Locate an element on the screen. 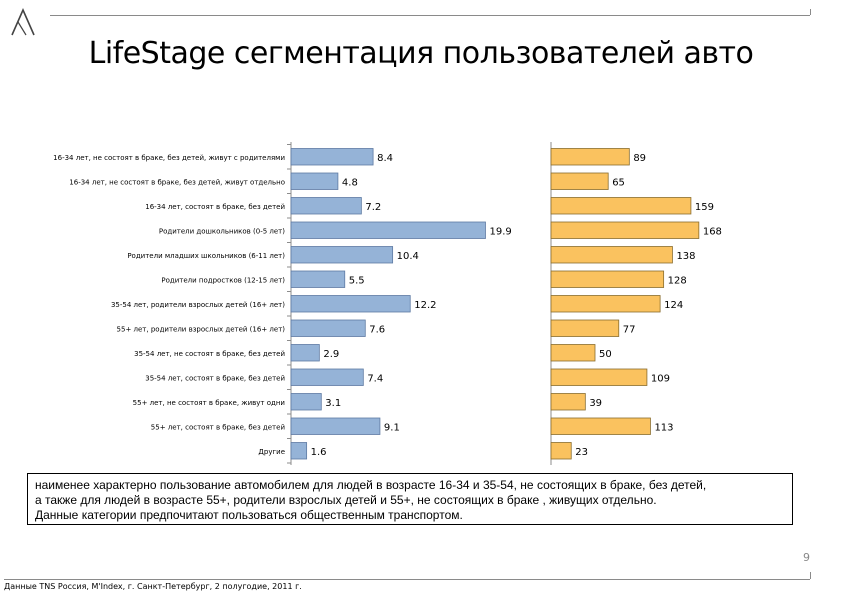 This screenshot has width=842, height=595. bottom-rule is located at coordinates (407, 579).